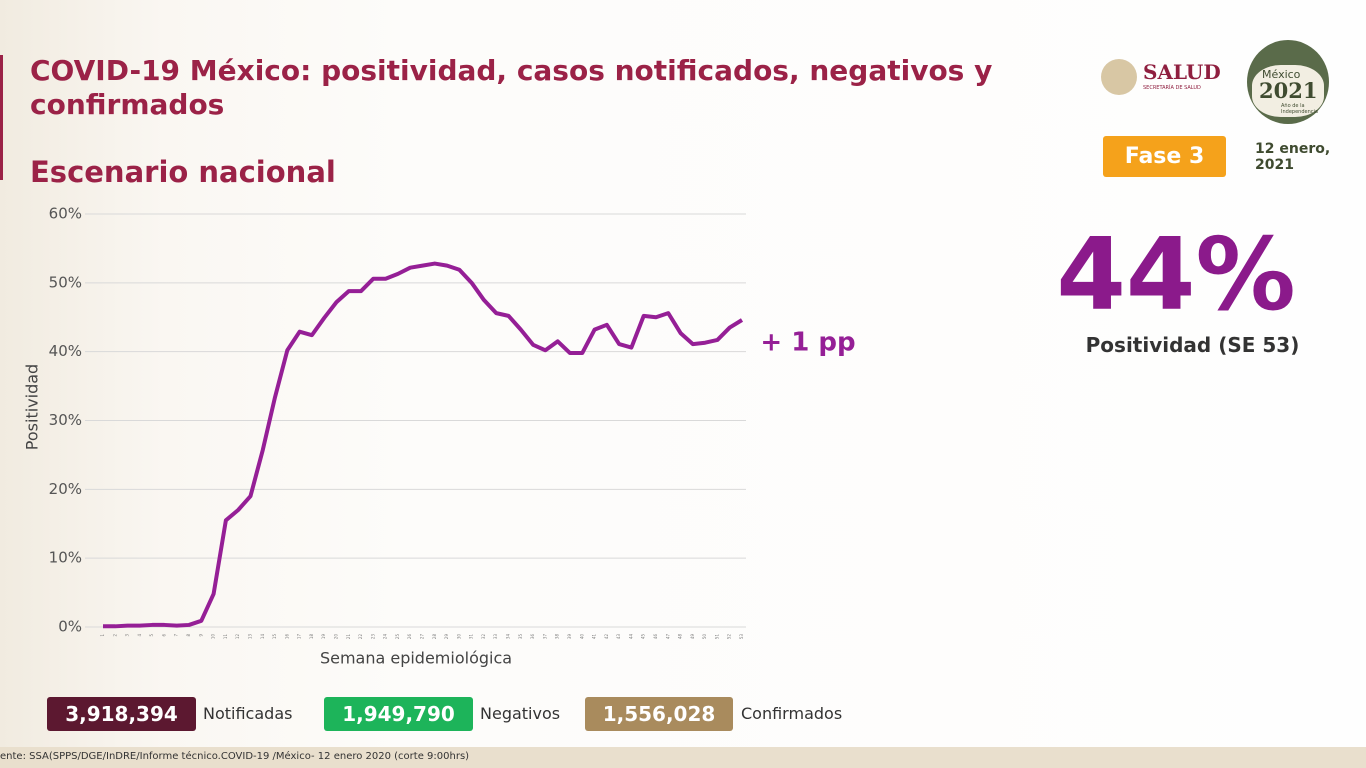 The height and width of the screenshot is (768, 1366). I want to click on x-tick-label: 51, so click(716, 637).